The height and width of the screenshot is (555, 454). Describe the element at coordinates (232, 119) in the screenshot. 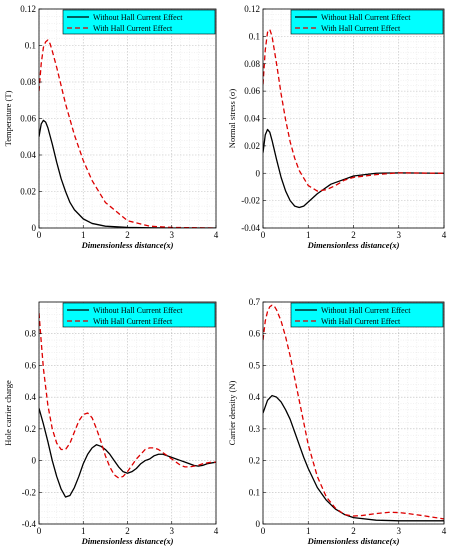

I see `y-axis-title: Normal stress (σ)` at that location.